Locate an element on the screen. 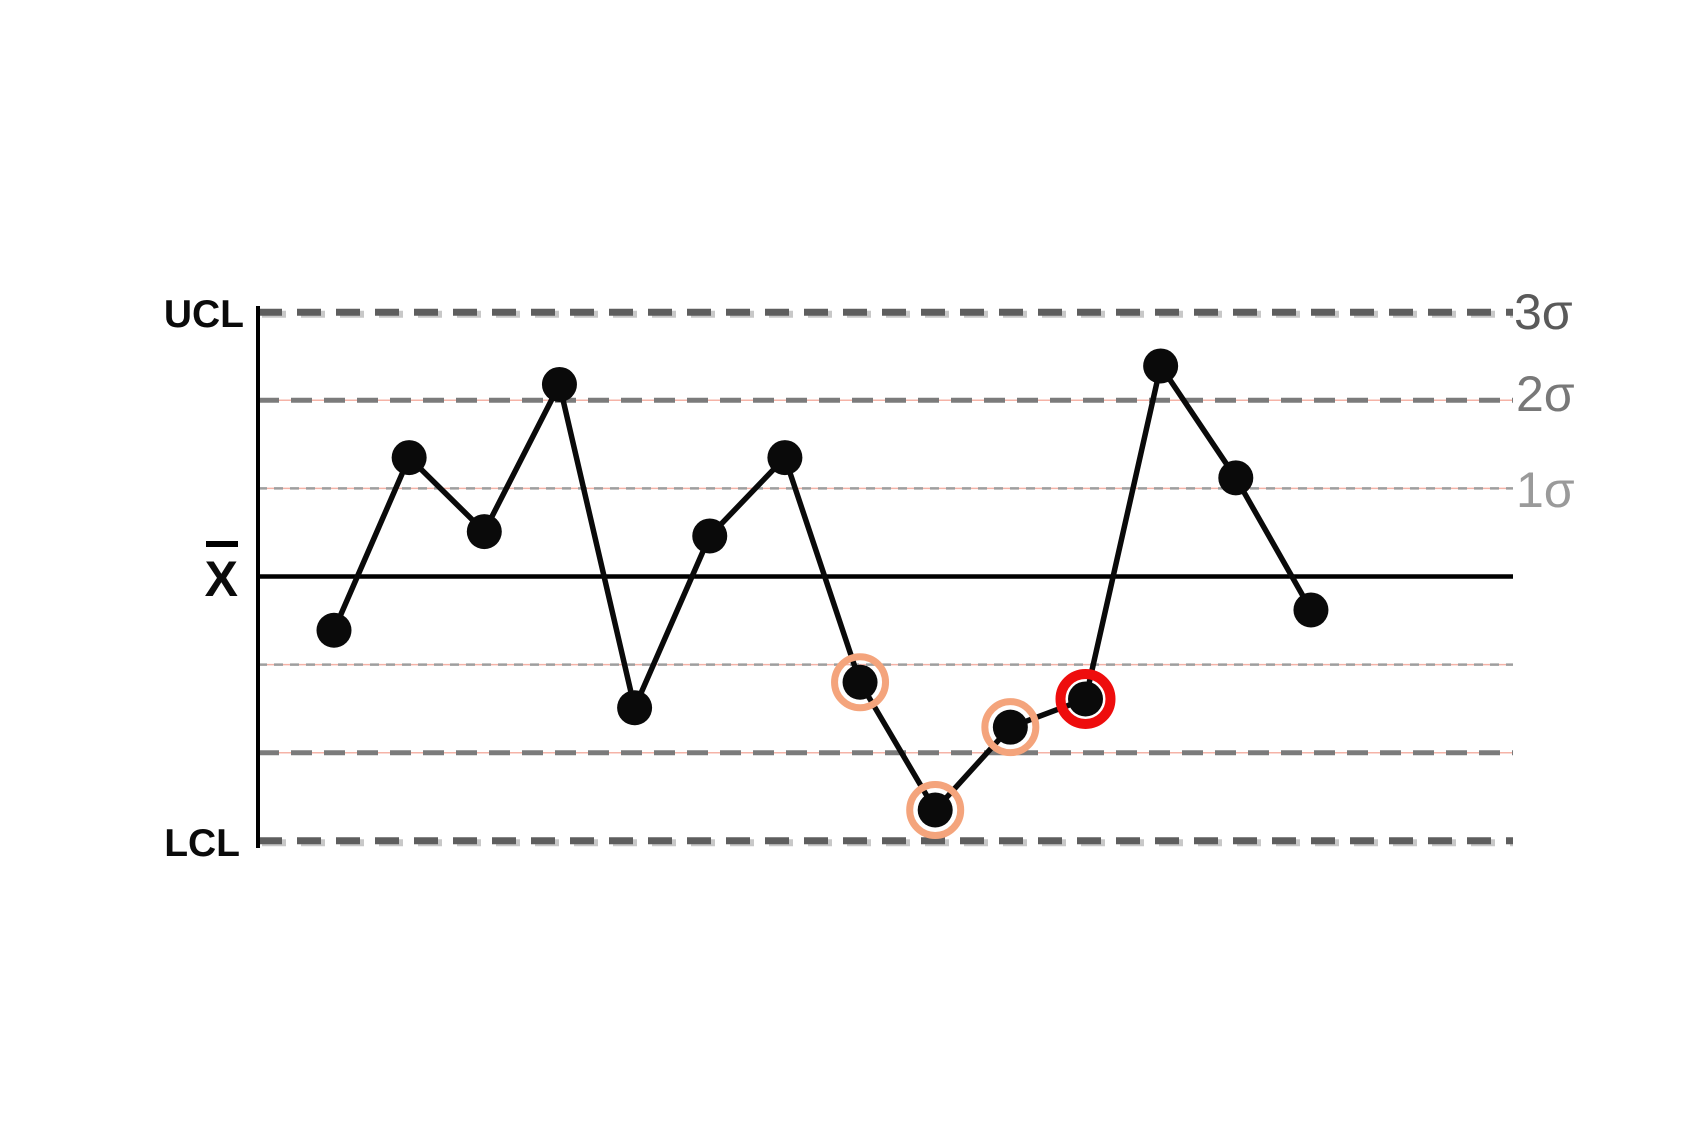 The width and height of the screenshot is (1702, 1147). xbar-overline-bar is located at coordinates (222, 544).